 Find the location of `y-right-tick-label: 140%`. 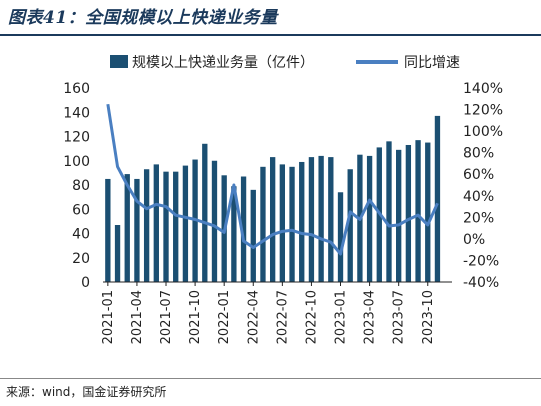

y-right-tick-label: 140% is located at coordinates (483, 89).